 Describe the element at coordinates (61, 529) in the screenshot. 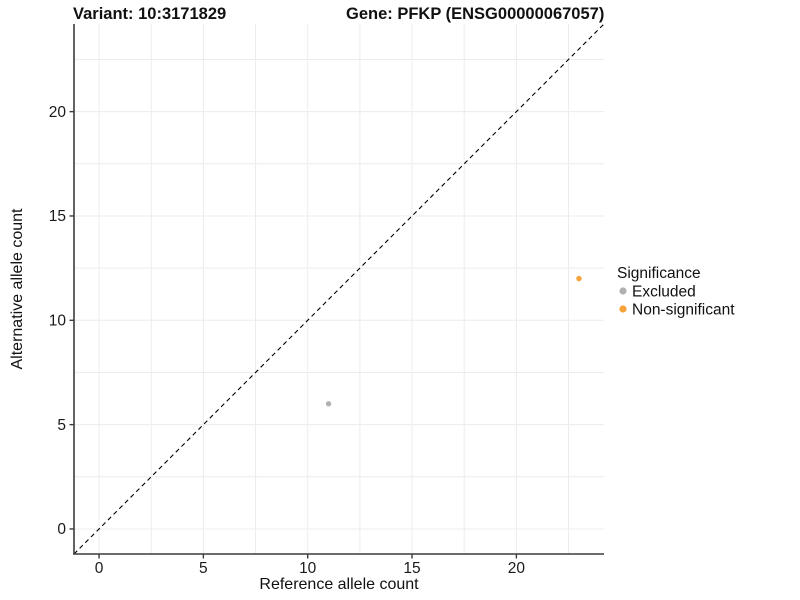

I see `y-tick-label: 0` at that location.